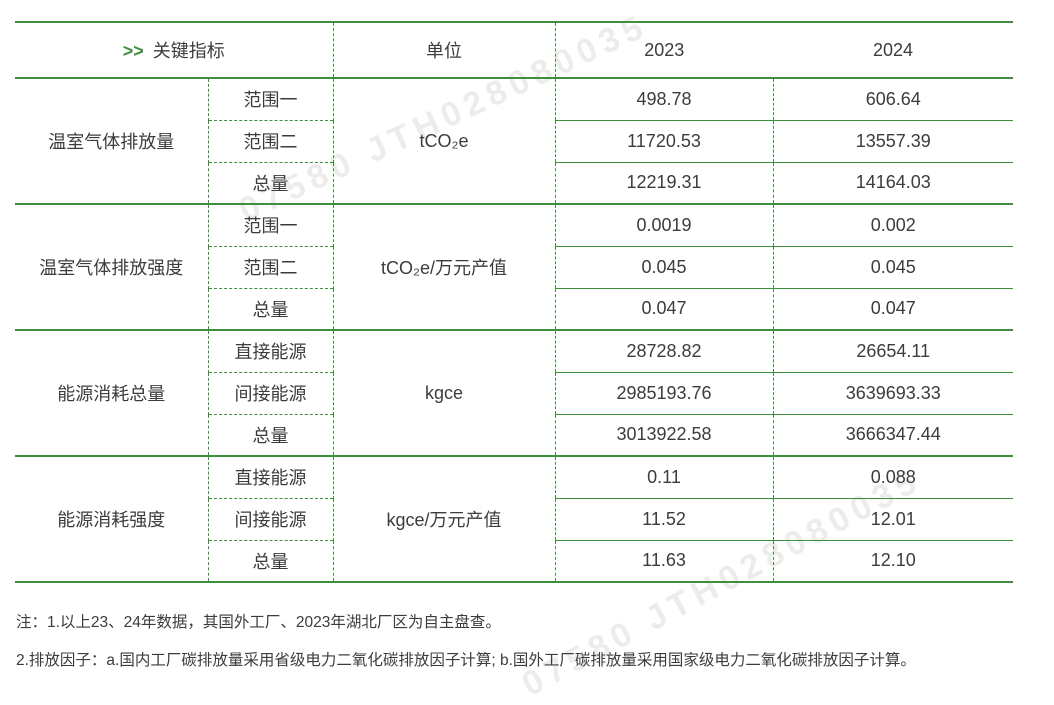  I want to click on unit-cell: tCO₂e/万元产值, so click(444, 267).